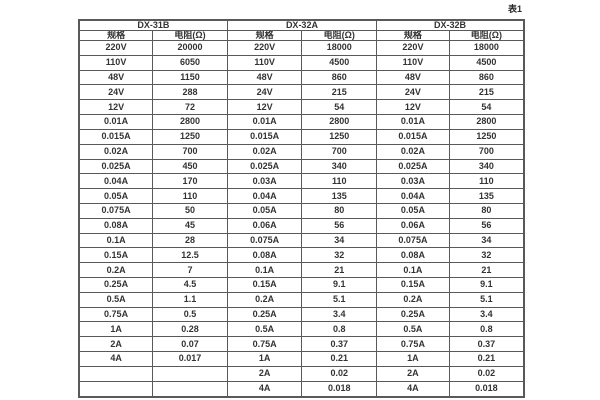 The height and width of the screenshot is (400, 600). I want to click on table-cell: 2A, so click(264, 373).